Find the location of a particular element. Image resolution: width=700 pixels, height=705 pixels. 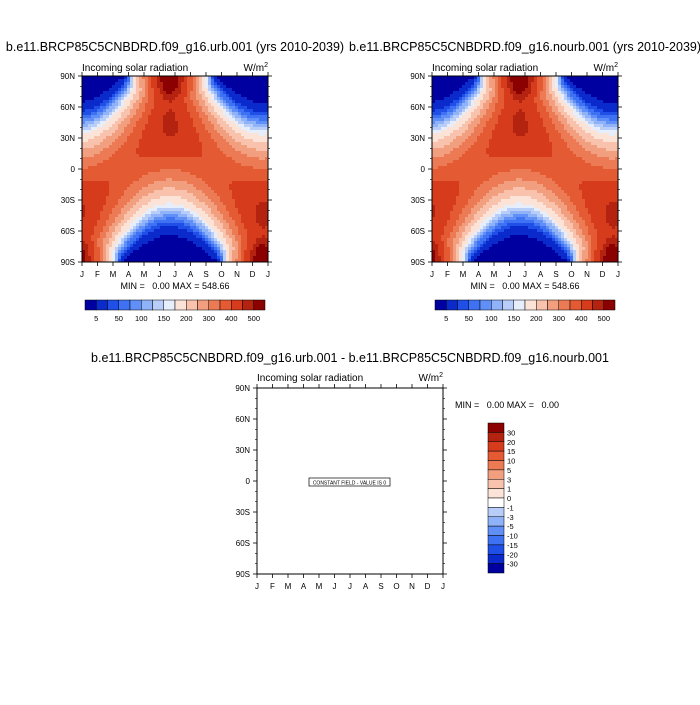

colorbar-box is located at coordinates (146, 305).